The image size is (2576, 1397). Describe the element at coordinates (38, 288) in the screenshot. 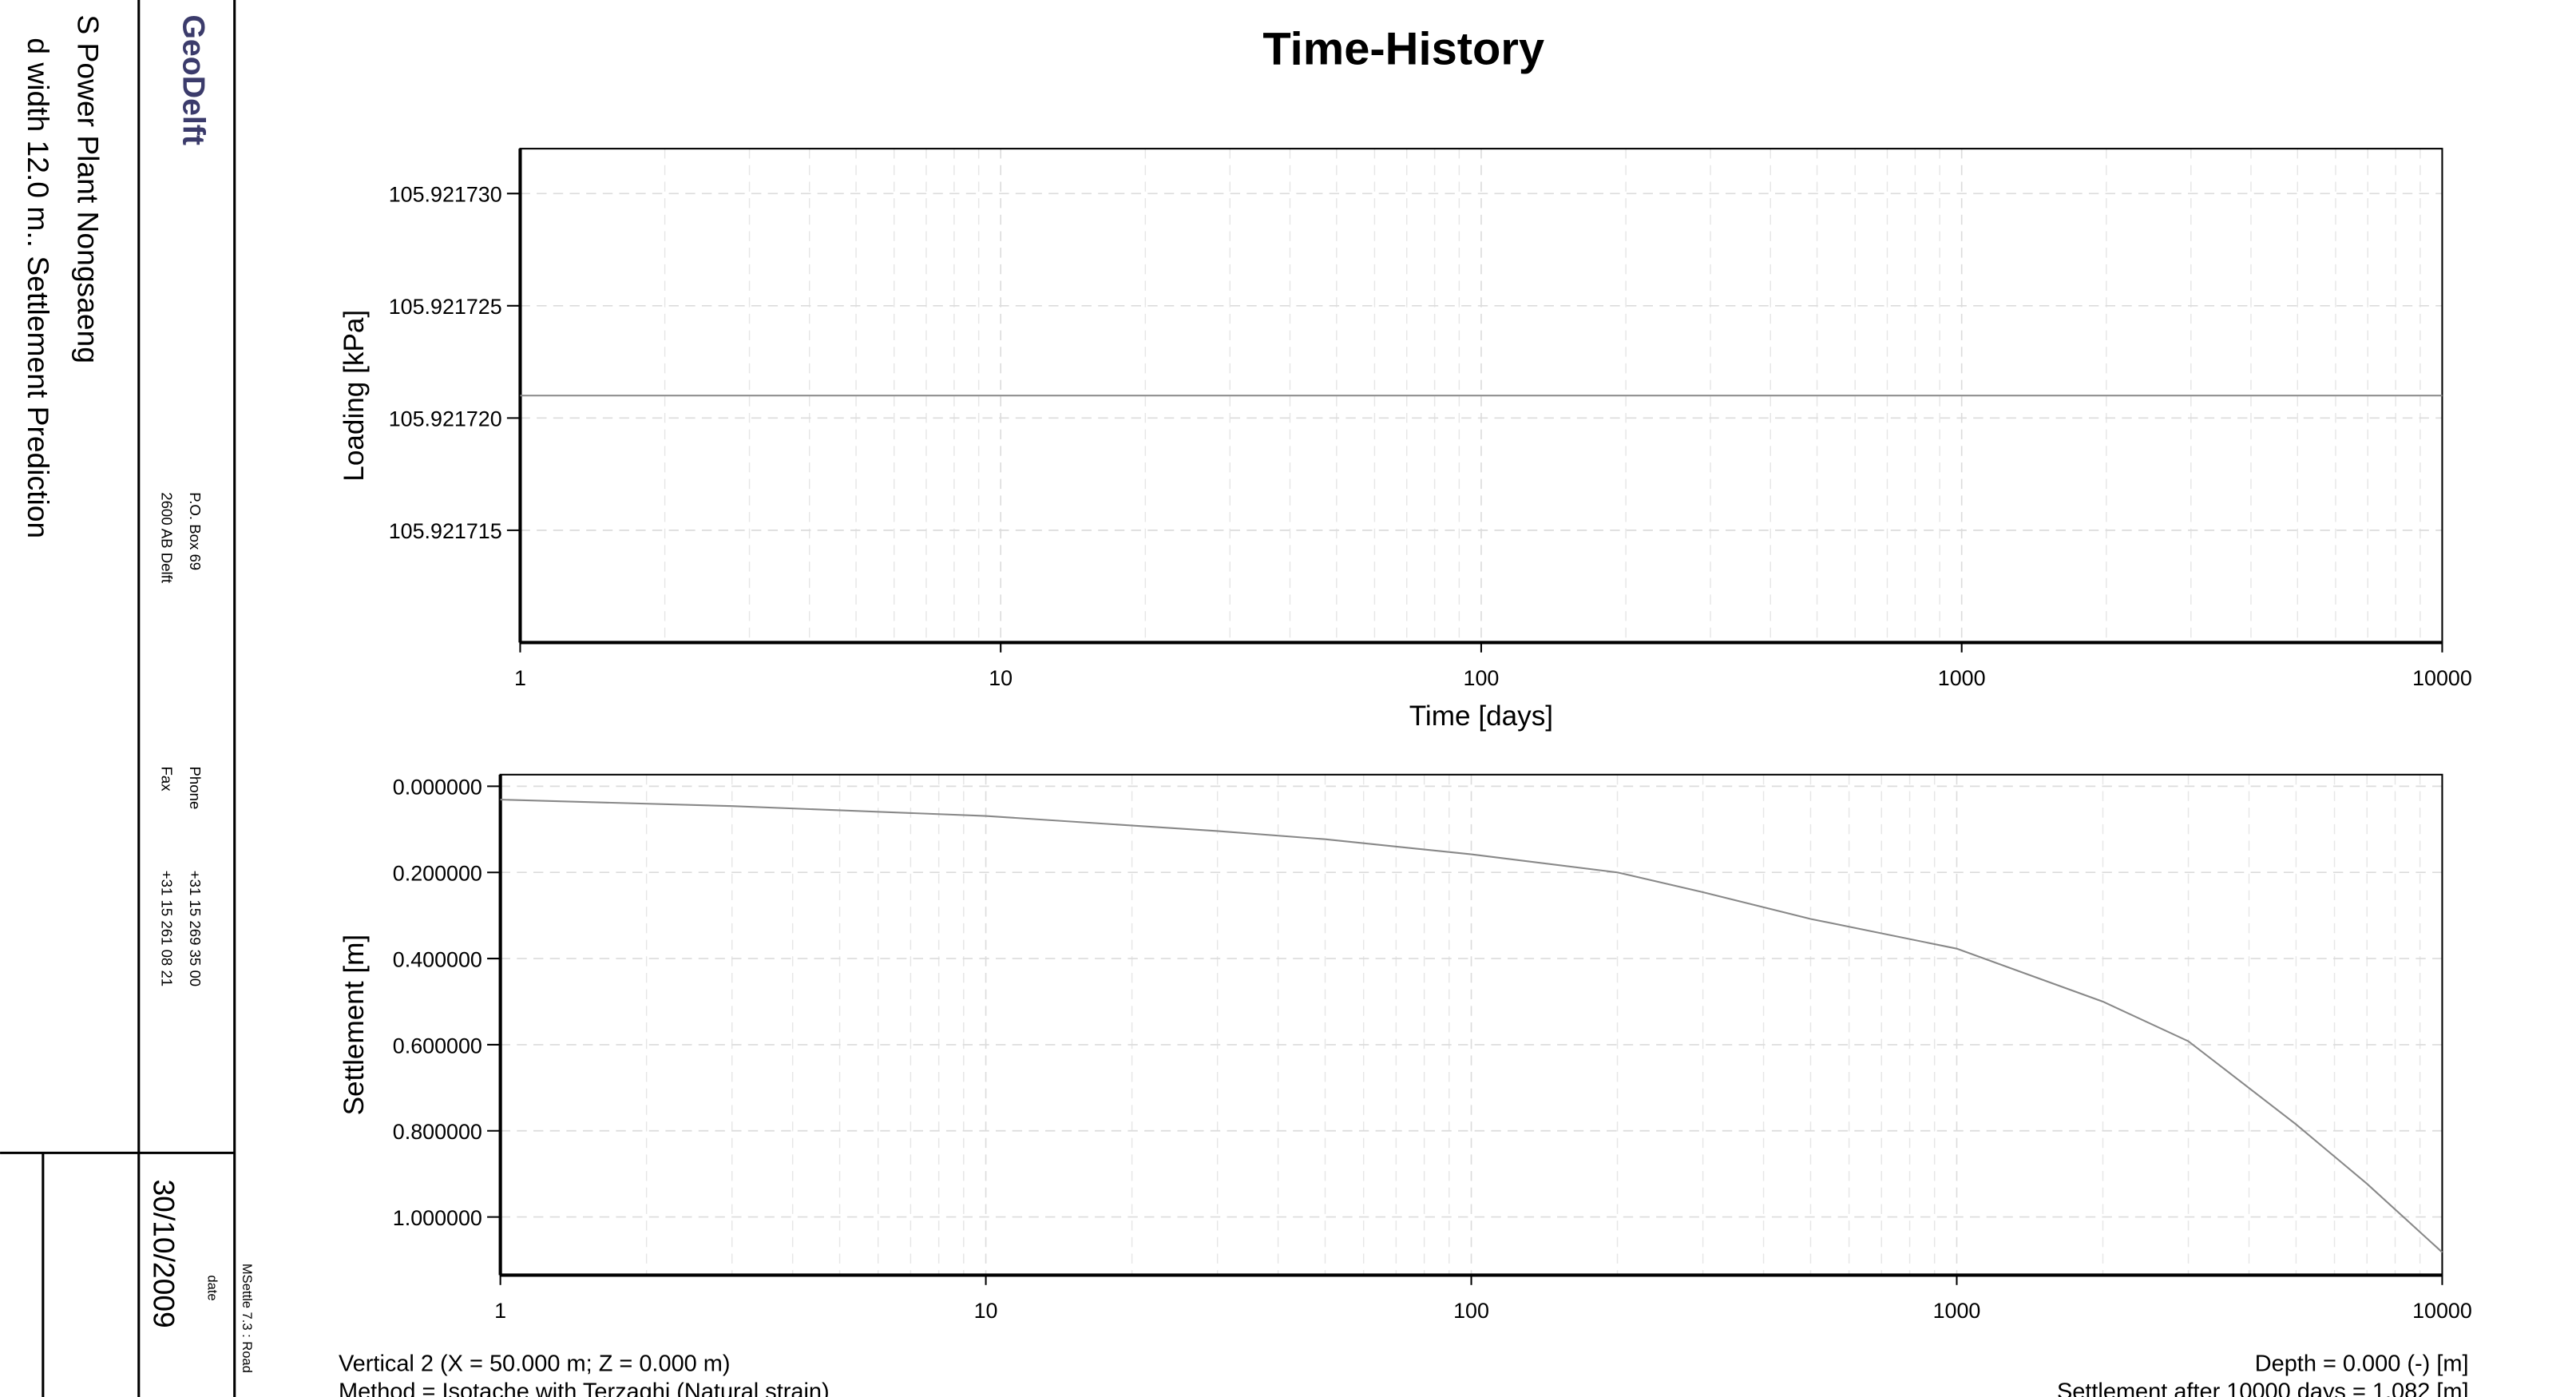

I see `subject: d width 12.0 m.. Settlement Prediction` at that location.